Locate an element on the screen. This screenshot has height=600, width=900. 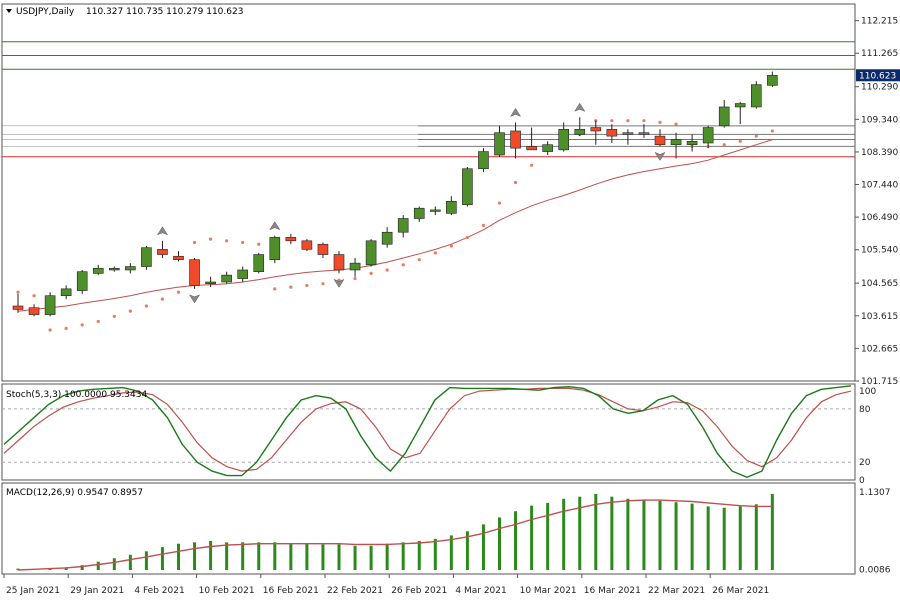
price-tick-label: 109.340 is located at coordinates (879, 120).